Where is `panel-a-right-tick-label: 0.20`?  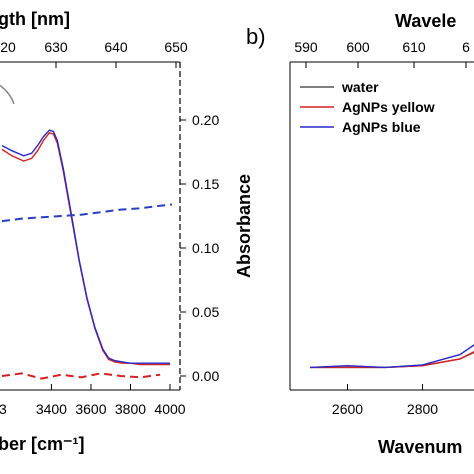
panel-a-right-tick-label: 0.20 is located at coordinates (205, 120).